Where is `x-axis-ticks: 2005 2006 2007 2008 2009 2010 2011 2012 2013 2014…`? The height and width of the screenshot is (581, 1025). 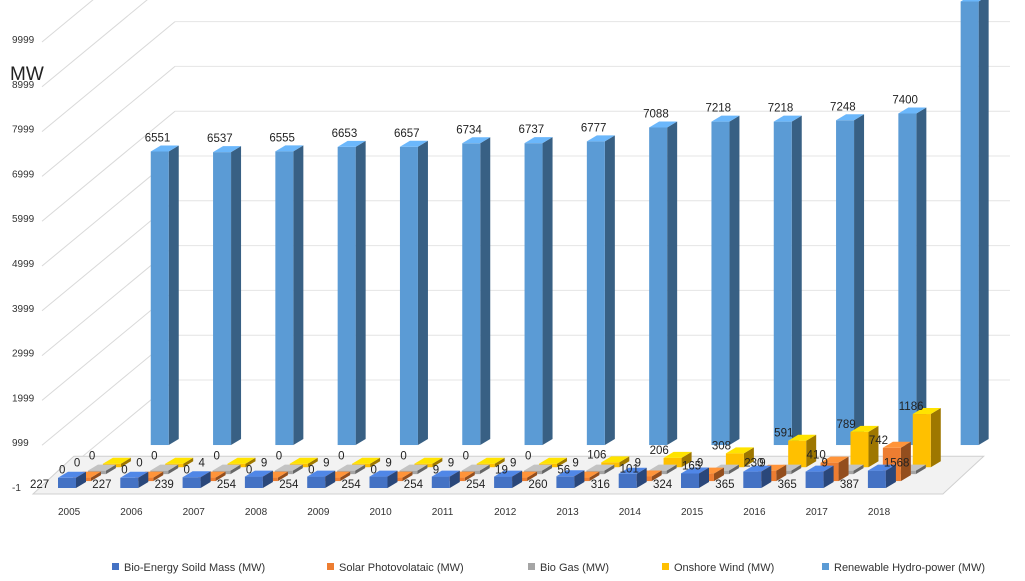
x-axis-ticks: 2005 2006 2007 2008 2009 2010 2011 2012 2013 2014… is located at coordinates (474, 512).